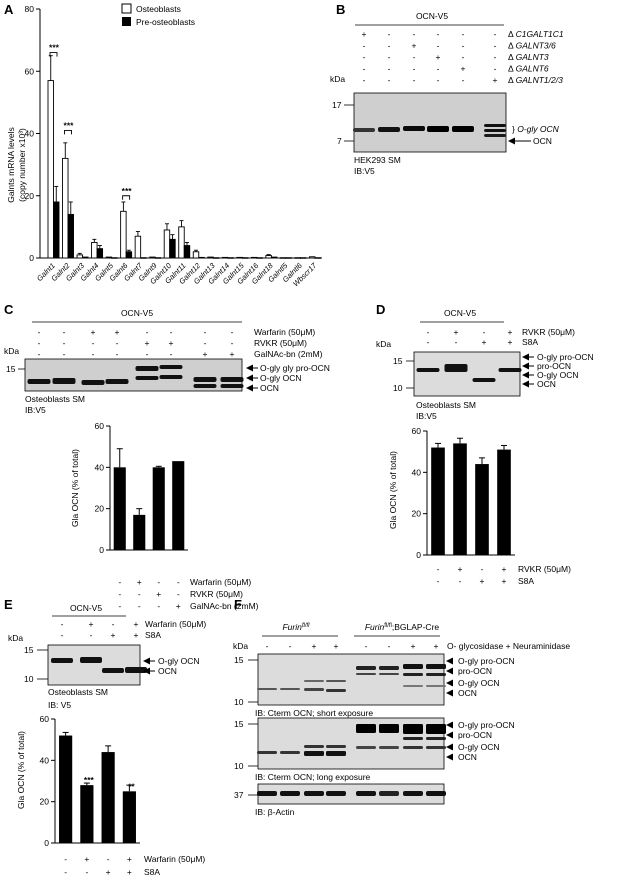 The height and width of the screenshot is (879, 617). I want to click on panel-d-chart: 0 20 40 60 - + - + RVKR (50μM) - - + + S8A, so click(492, 506).